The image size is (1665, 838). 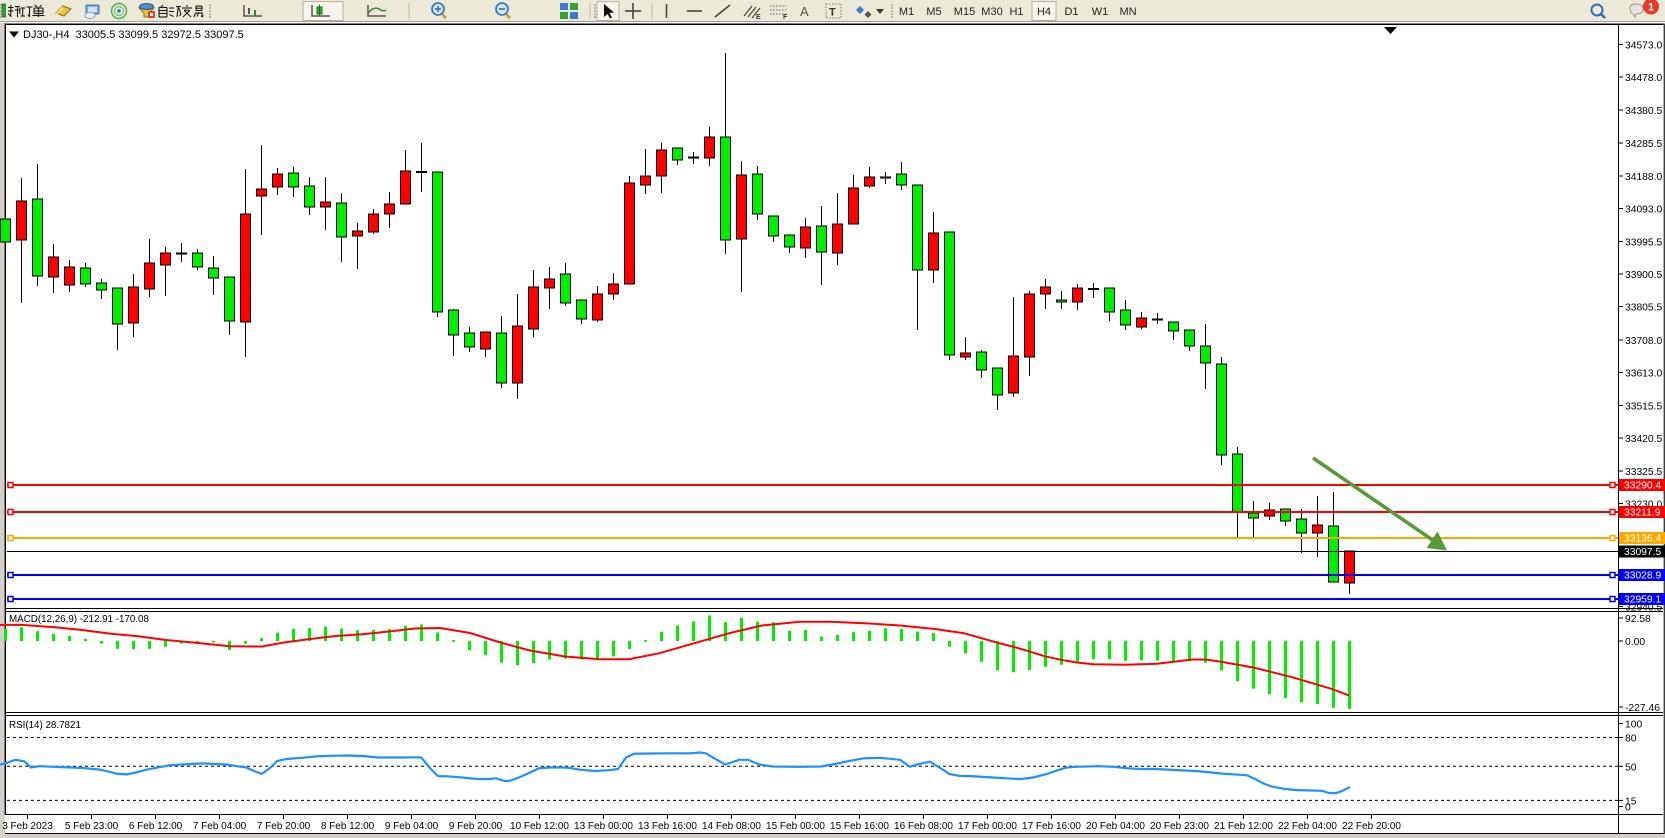 What do you see at coordinates (785, 17) in the screenshot?
I see `svg-text: F` at bounding box center [785, 17].